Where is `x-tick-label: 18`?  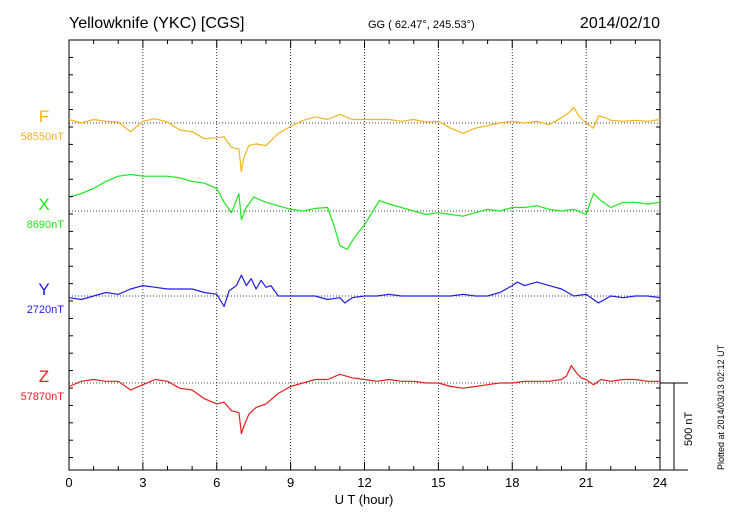
x-tick-label: 18 is located at coordinates (512, 482).